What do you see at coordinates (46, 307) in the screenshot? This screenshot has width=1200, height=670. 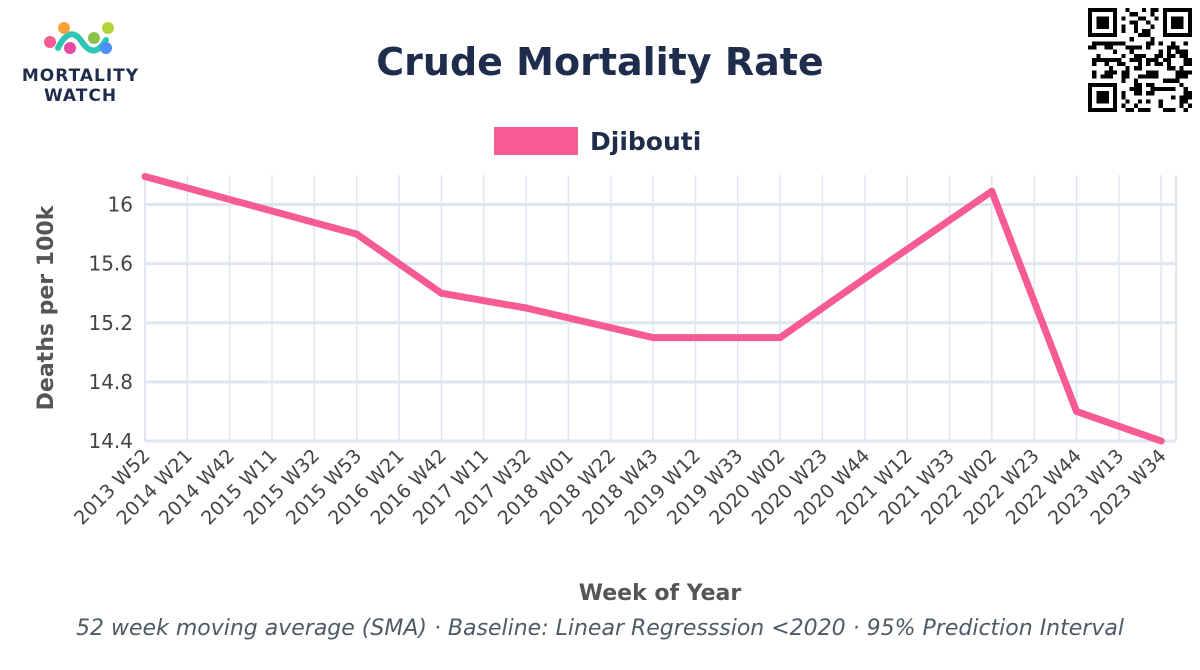 I see `y-axis-label: Deaths per 100k` at bounding box center [46, 307].